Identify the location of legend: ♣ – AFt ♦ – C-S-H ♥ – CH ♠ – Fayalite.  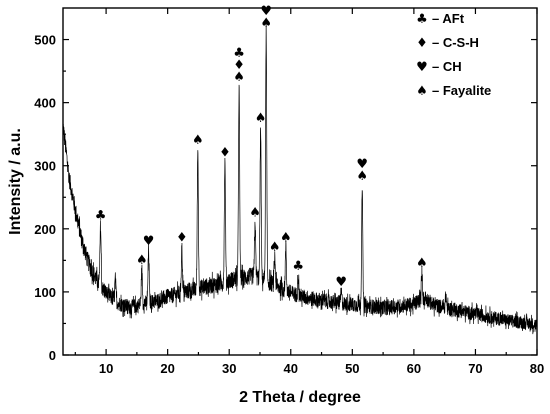
(453, 55).